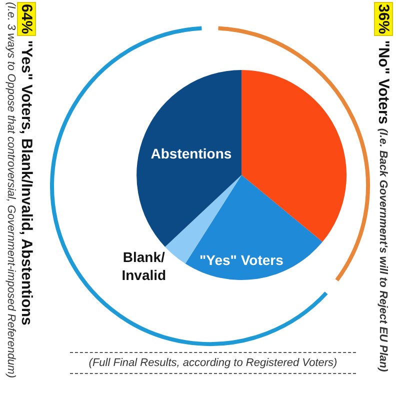  What do you see at coordinates (11, 191) in the screenshot?
I see `text: (I.e. 3 ways to Oppose that controversial, Government-imposed Referendum)` at bounding box center [11, 191].